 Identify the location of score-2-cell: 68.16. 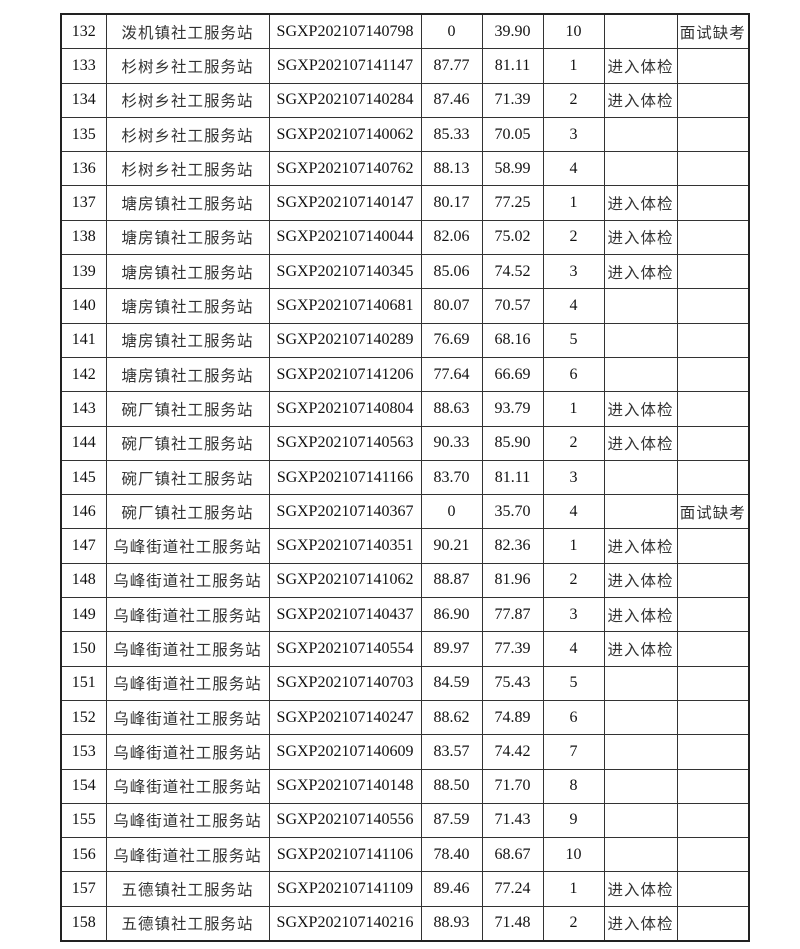
(512, 340).